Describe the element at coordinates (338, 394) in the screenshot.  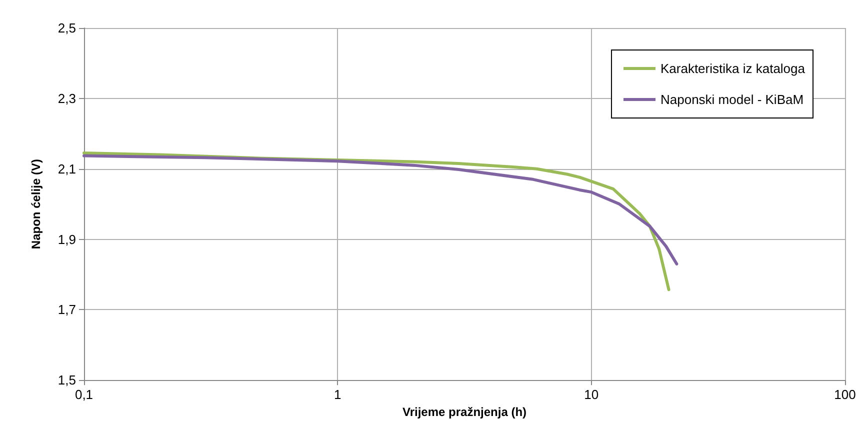
I see `x-tick-label: 1` at that location.